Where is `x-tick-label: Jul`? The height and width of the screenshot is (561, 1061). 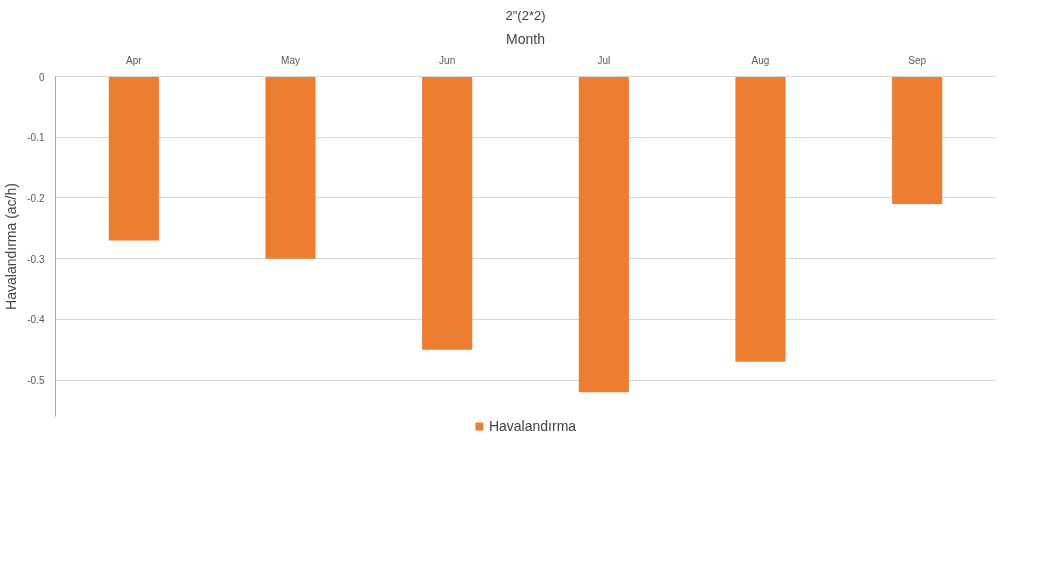
x-tick-label: Jul is located at coordinates (604, 60).